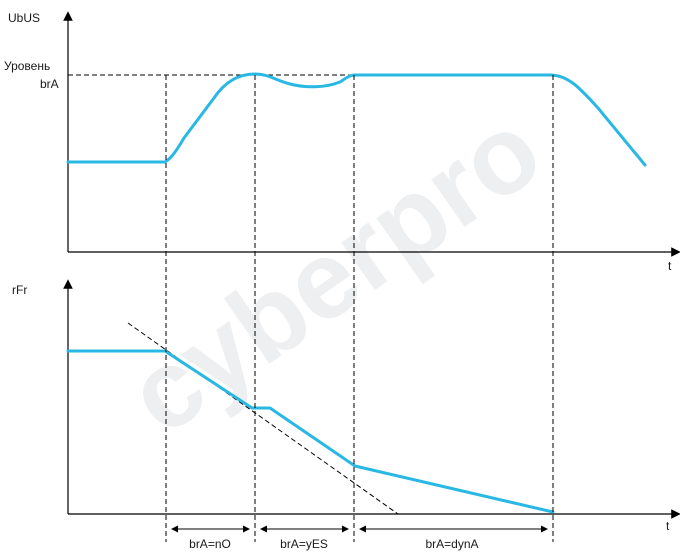 The height and width of the screenshot is (554, 680). I want to click on interval-label-yes: brA=yES, so click(304, 544).